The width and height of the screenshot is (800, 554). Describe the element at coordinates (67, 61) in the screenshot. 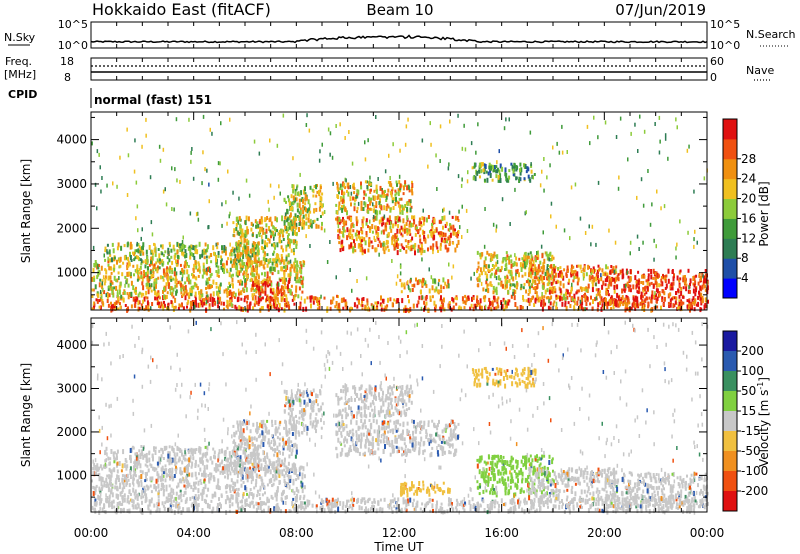

I see `freq-tick-top: 18` at that location.